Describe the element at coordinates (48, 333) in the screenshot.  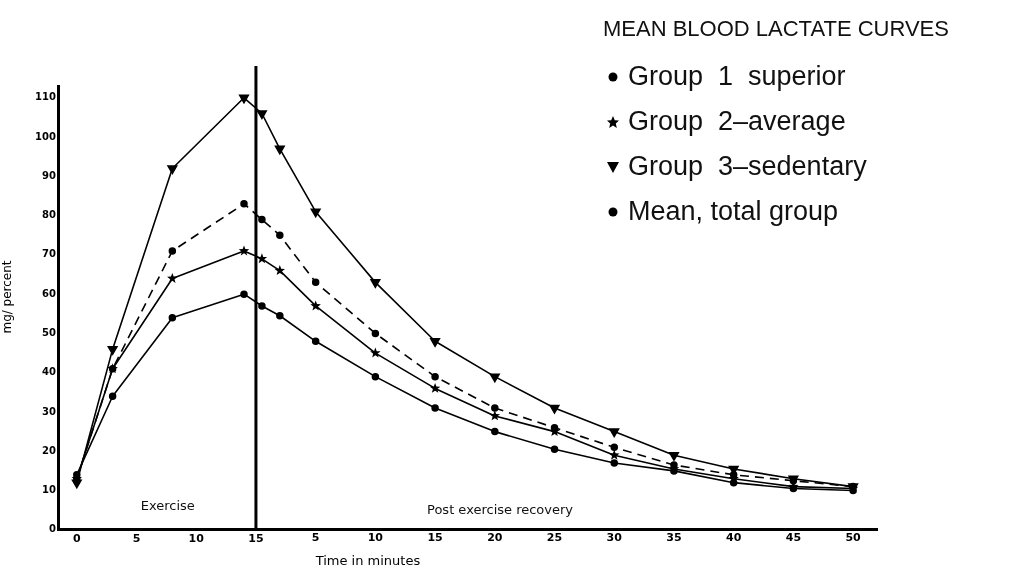
I see `y-tick-label: 50` at that location.